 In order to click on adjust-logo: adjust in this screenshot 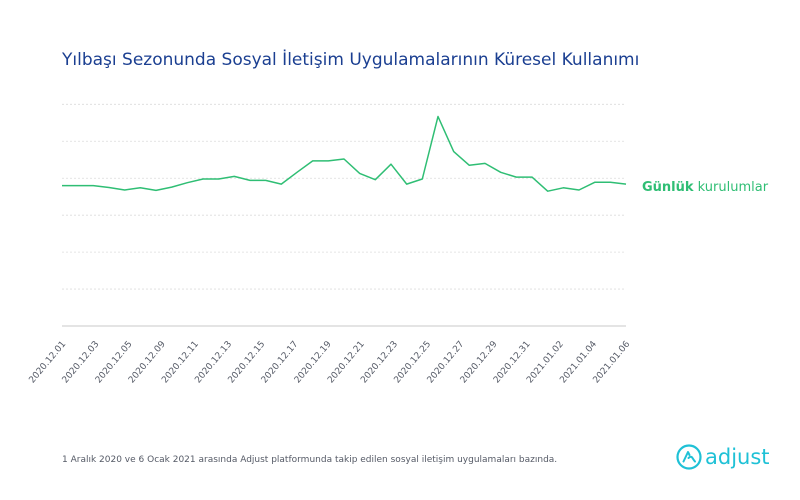, I will do `click(723, 457)`.